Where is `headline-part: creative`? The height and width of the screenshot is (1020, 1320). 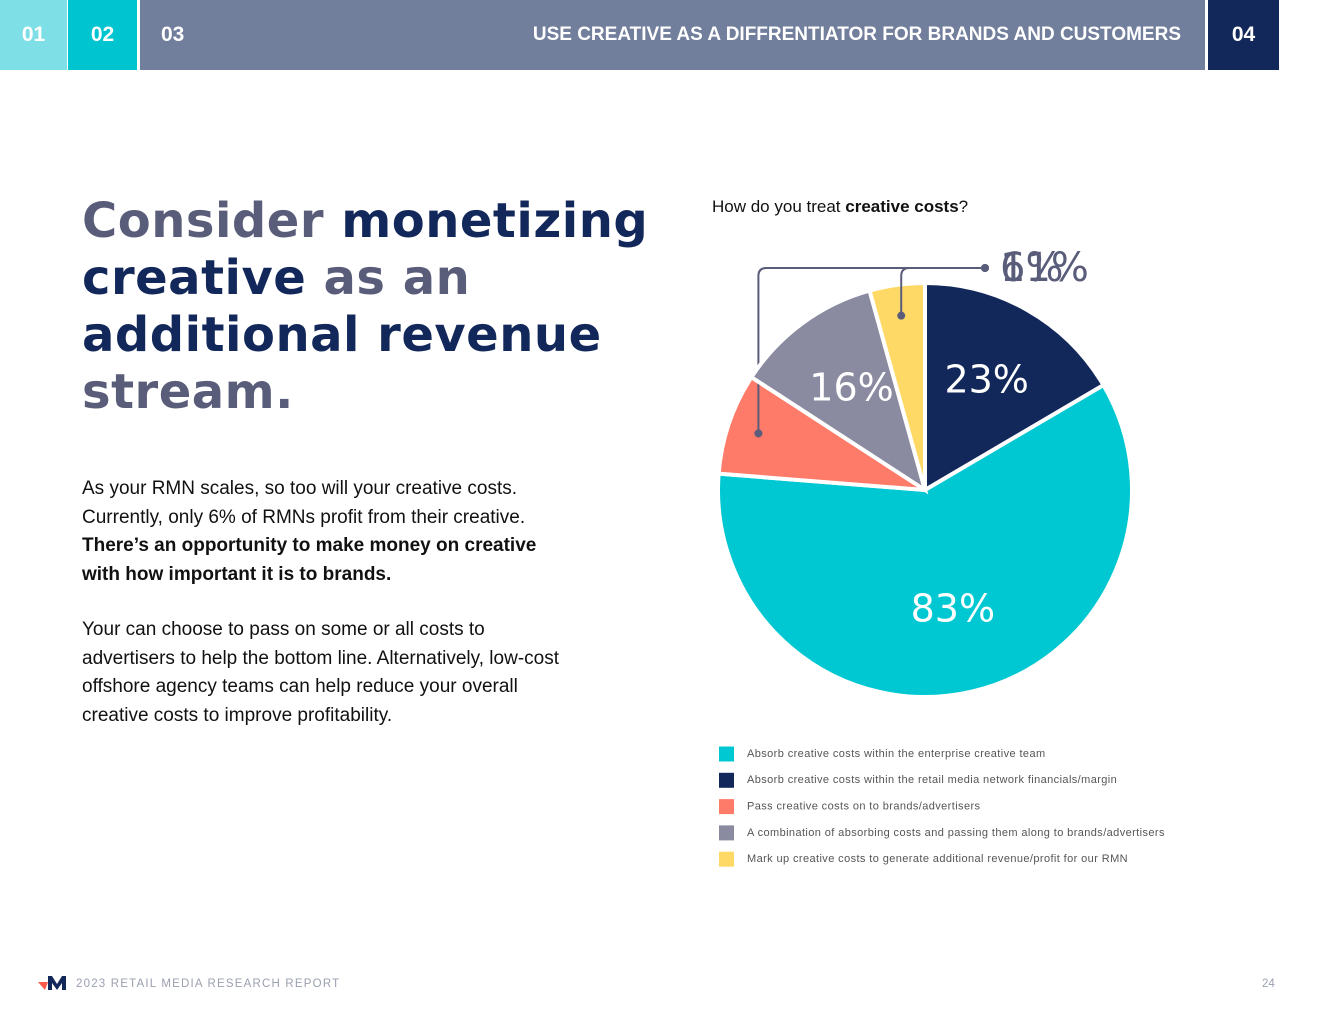 headline-part: creative is located at coordinates (194, 278).